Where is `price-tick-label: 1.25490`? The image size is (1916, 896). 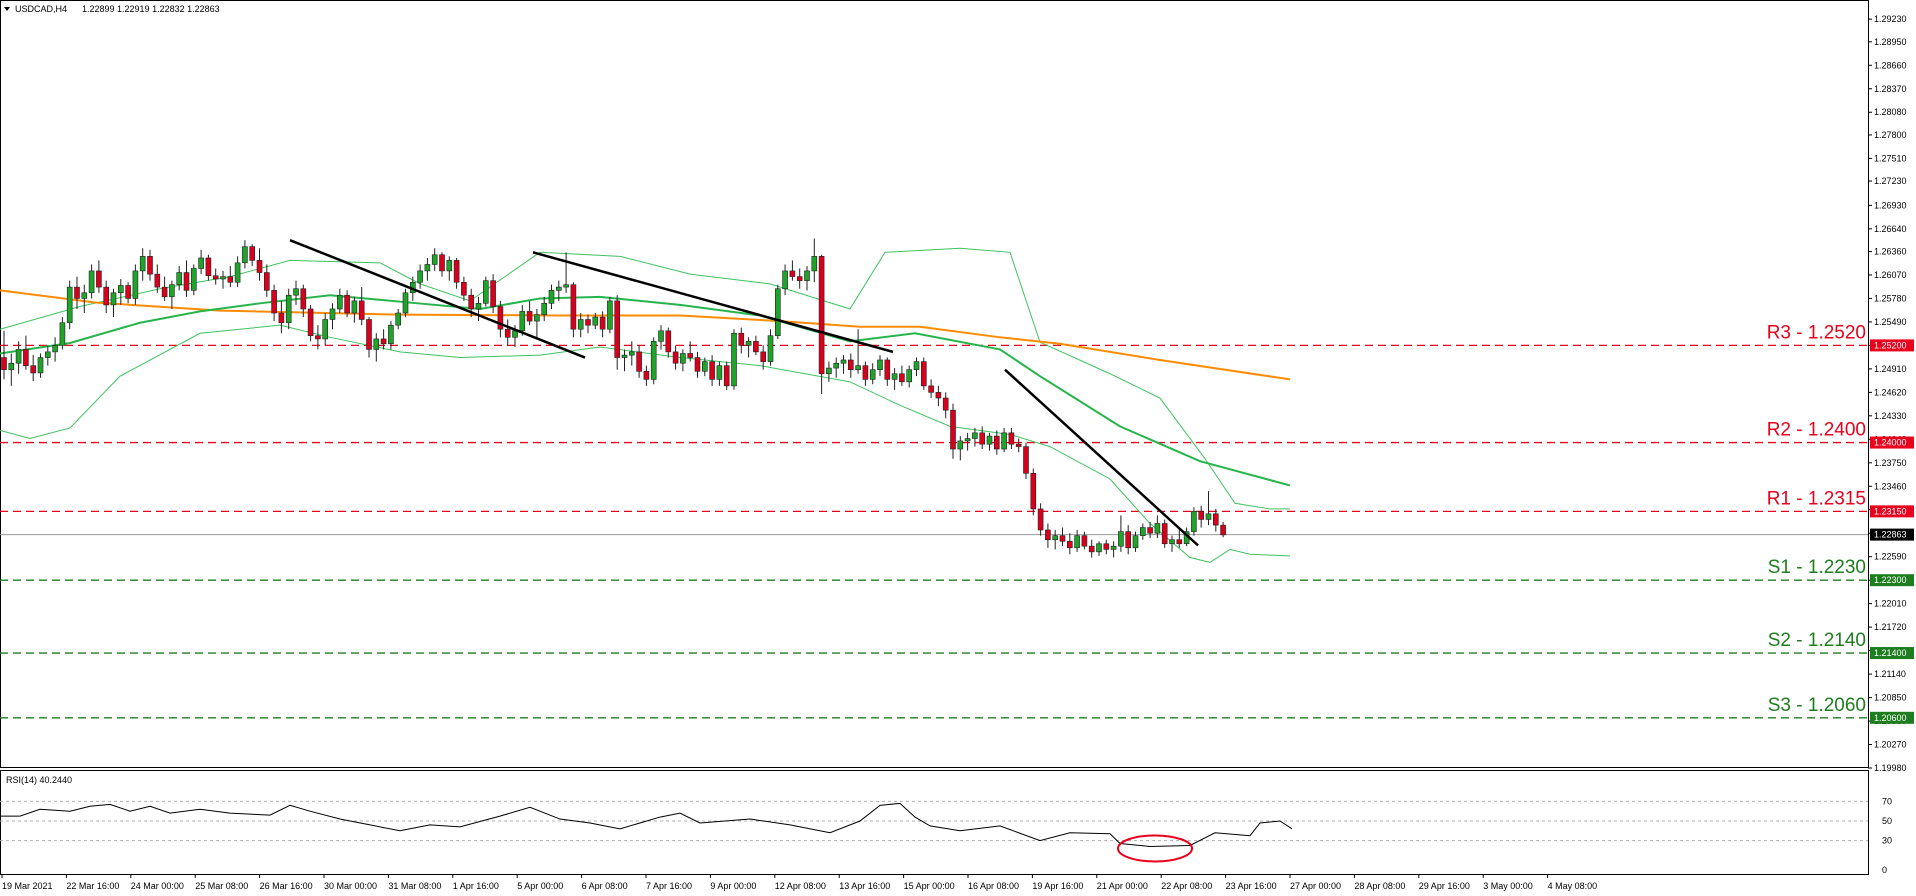
price-tick-label: 1.25490 is located at coordinates (1890, 322).